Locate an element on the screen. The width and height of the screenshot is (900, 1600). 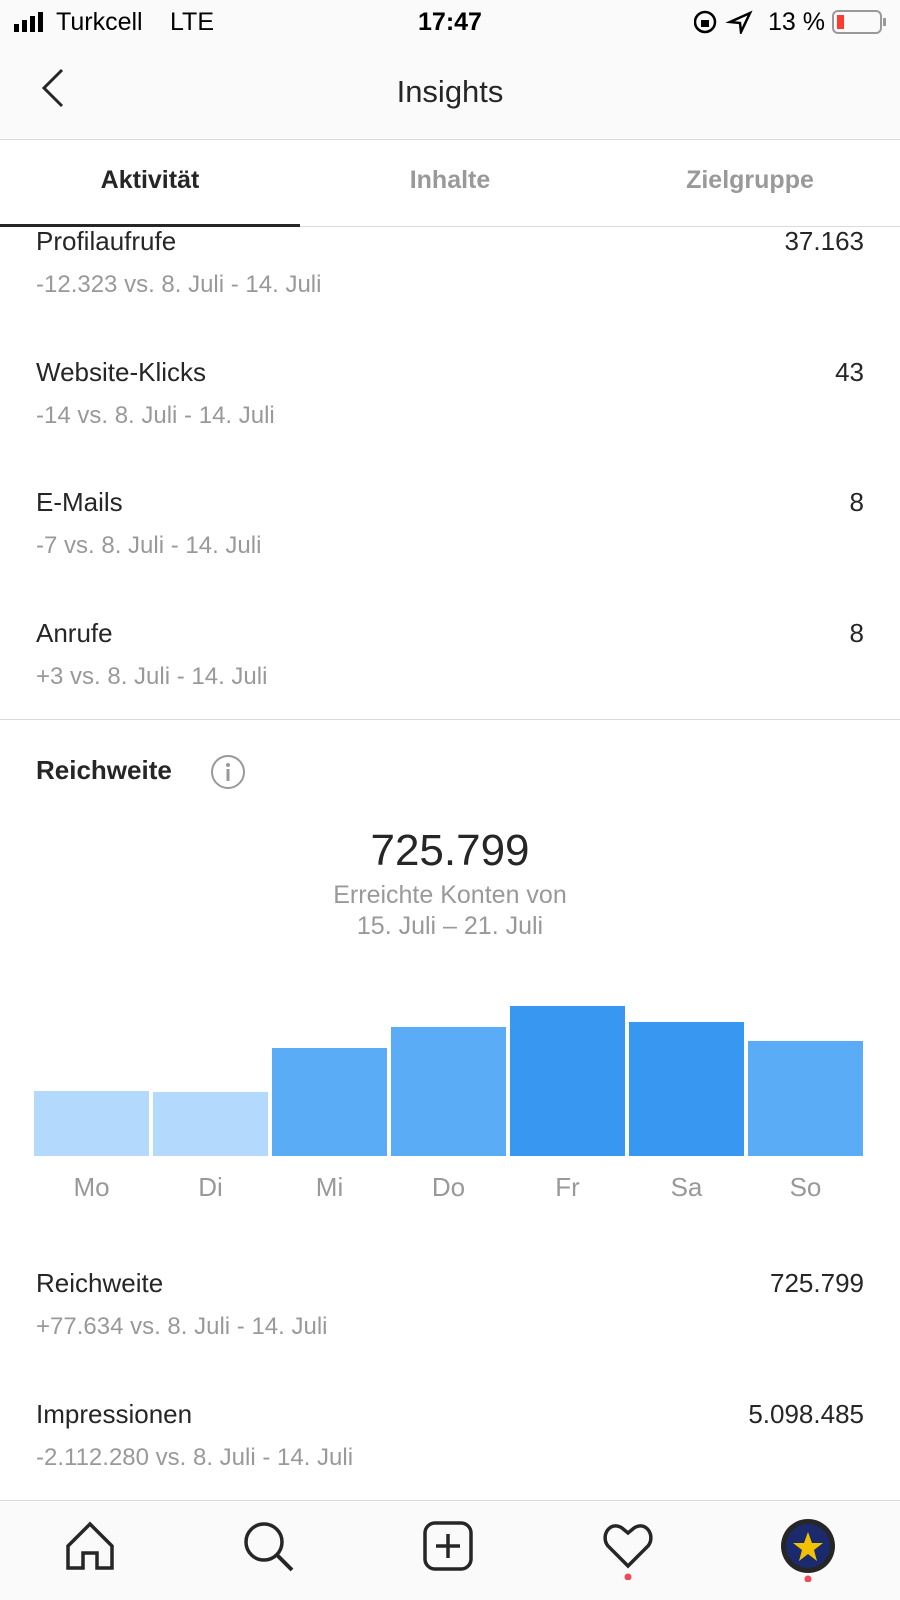
metric-comparison: -7 vs. 8. Juli - 14. Juli is located at coordinates (149, 545).